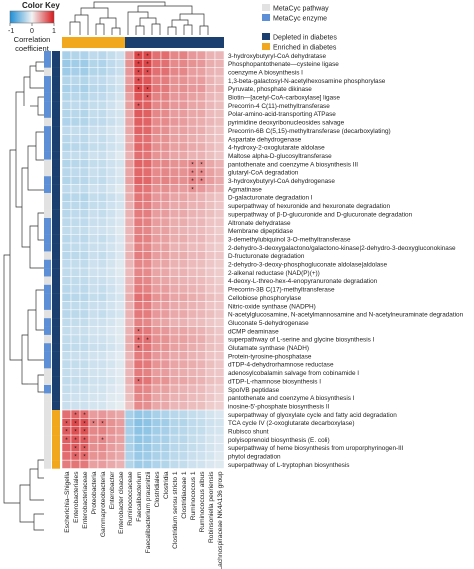 This screenshot has width=474, height=569. What do you see at coordinates (270, 356) in the screenshot?
I see `row-label: Protein-tyrosine-phosphatase` at bounding box center [270, 356].